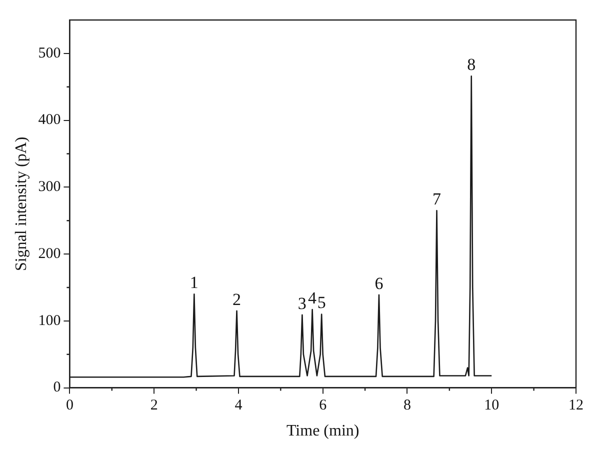 This screenshot has height=453, width=600. What do you see at coordinates (49, 53) in the screenshot?
I see `y-tick-label: 500` at bounding box center [49, 53].